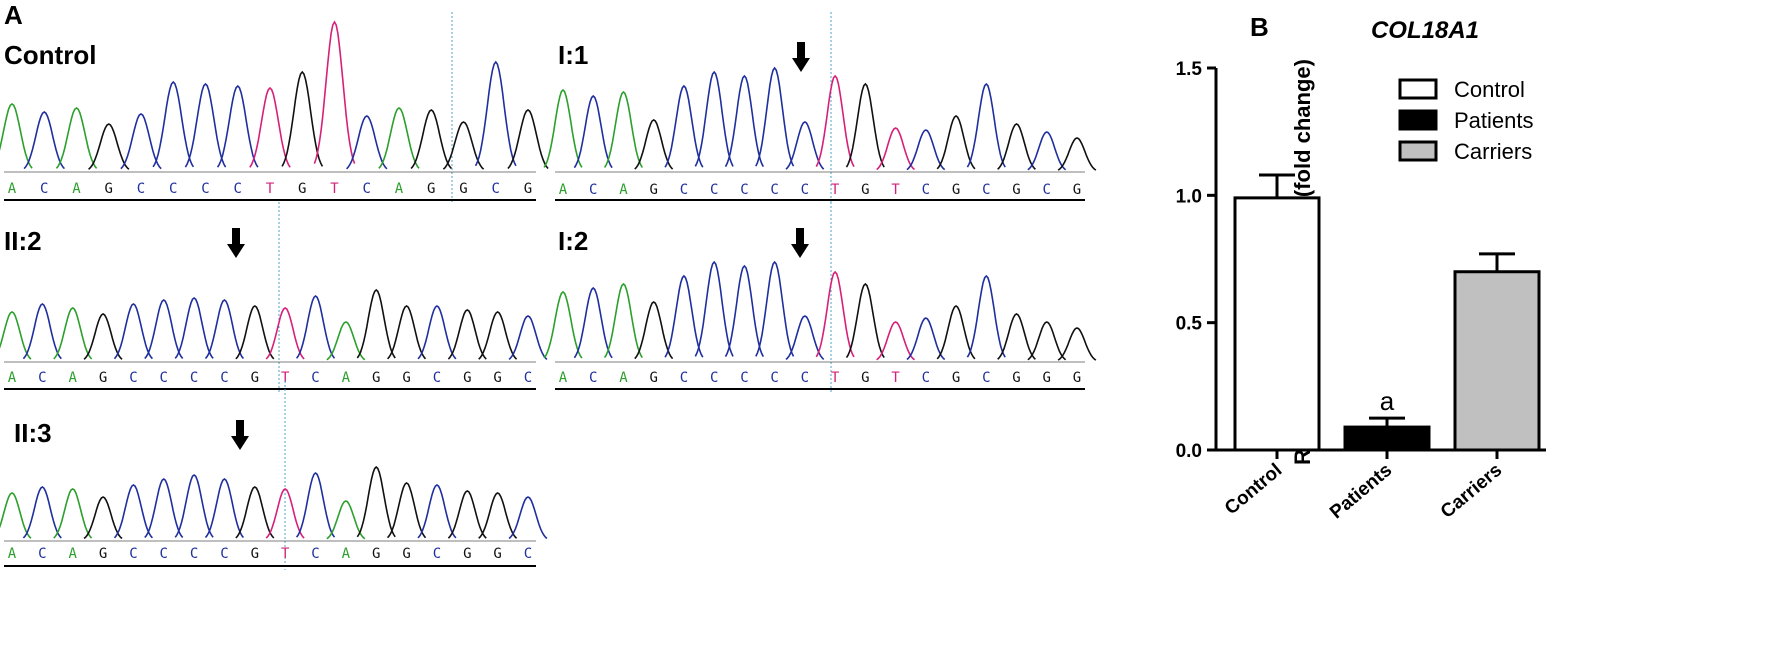  I want to click on chart-title: COL18A1, so click(1425, 30).